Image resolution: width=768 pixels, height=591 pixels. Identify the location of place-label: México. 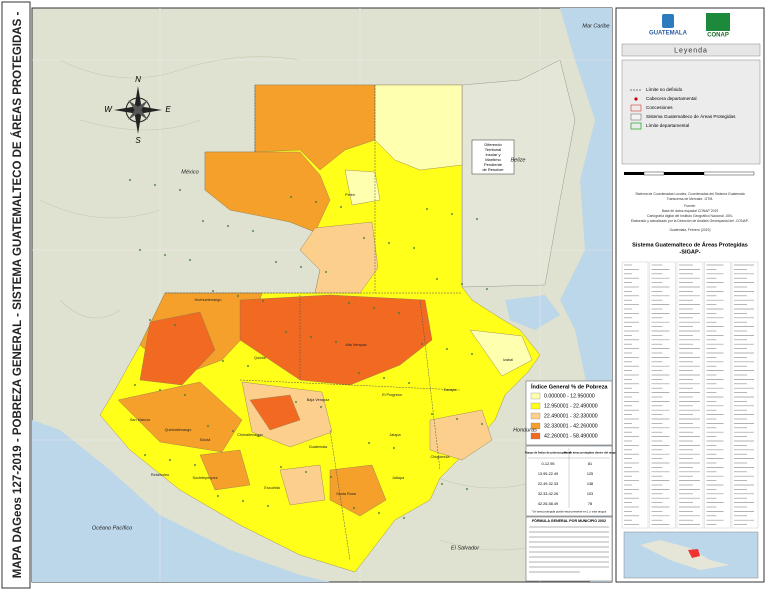
(189, 172).